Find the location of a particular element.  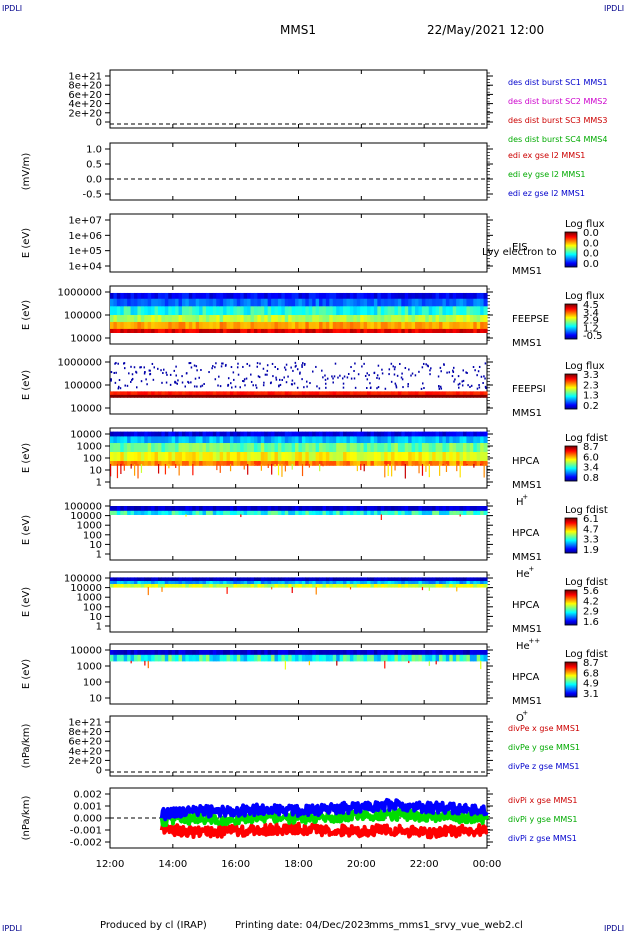

panel-feepsi-ytick-label: 1000000 is located at coordinates (79, 363).